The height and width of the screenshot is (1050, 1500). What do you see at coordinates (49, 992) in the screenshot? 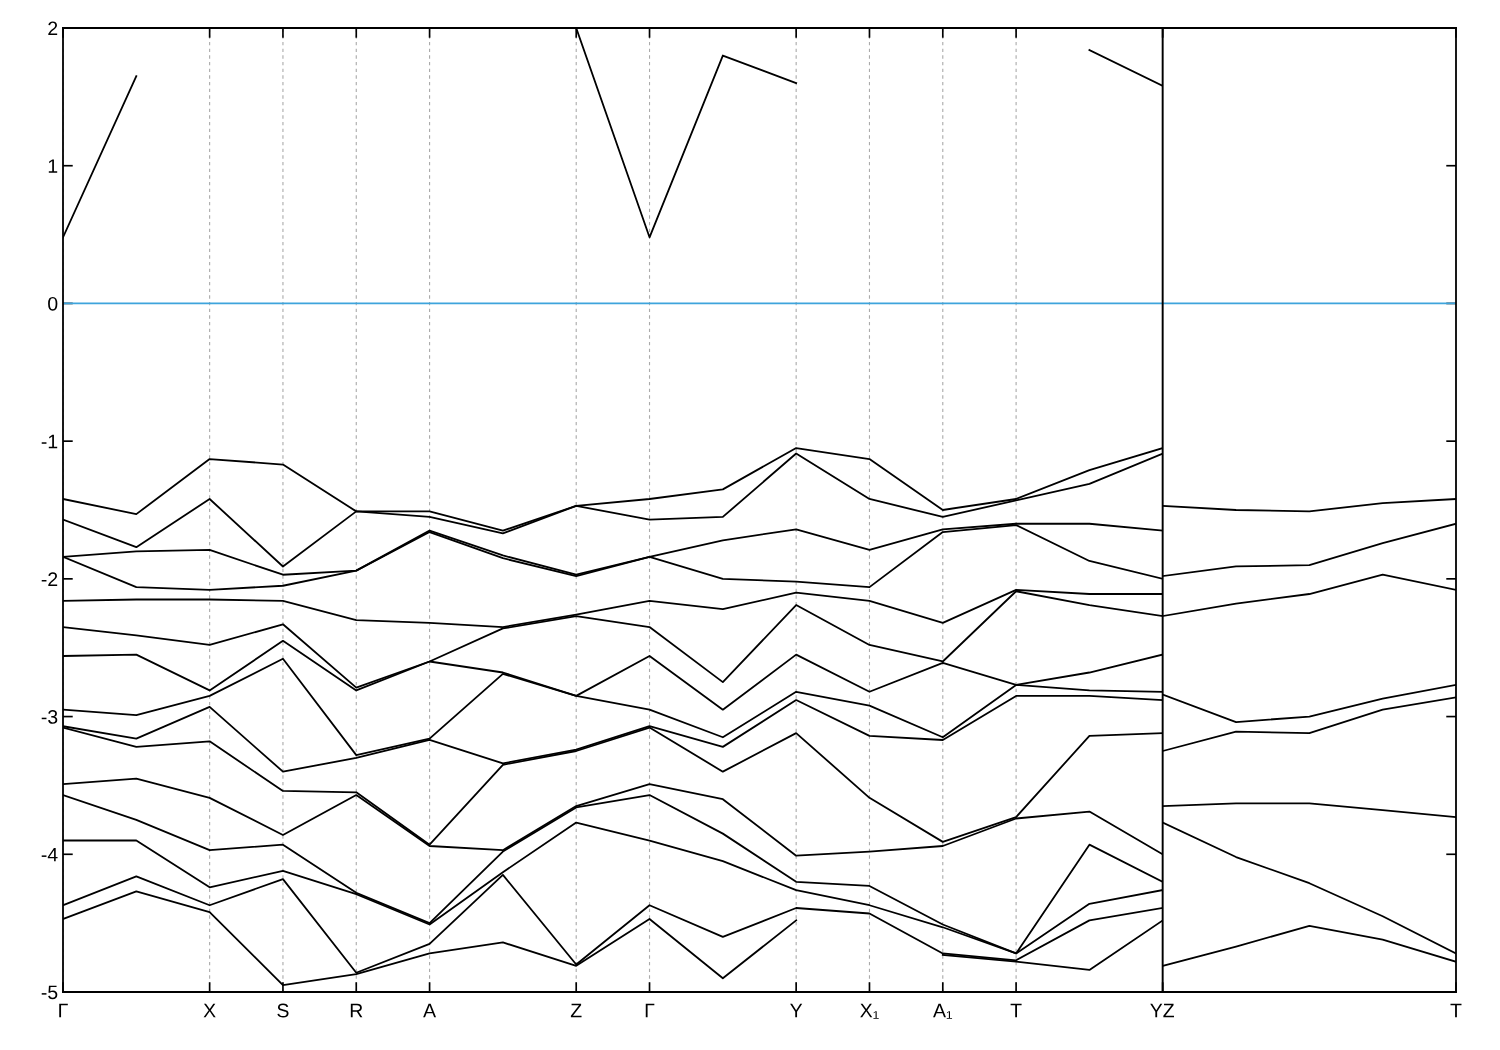
I see `y-tick-label: -5` at bounding box center [49, 992].